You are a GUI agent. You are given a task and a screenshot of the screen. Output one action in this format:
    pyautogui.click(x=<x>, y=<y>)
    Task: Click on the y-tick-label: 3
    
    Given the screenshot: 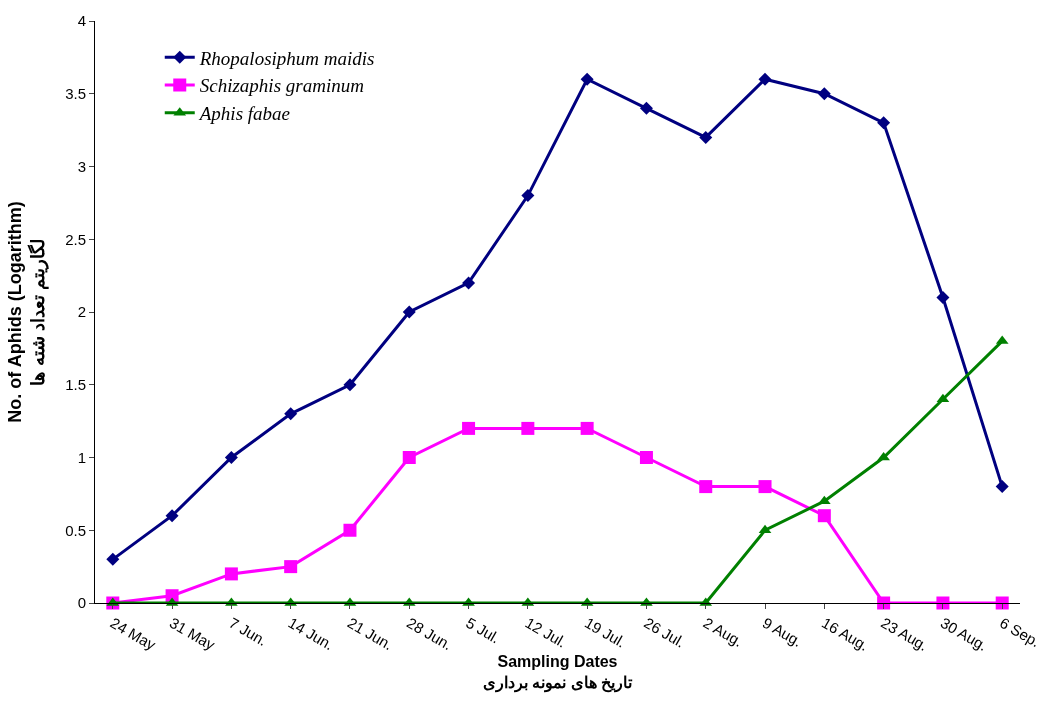 What is the action you would take?
    pyautogui.click(x=81, y=166)
    